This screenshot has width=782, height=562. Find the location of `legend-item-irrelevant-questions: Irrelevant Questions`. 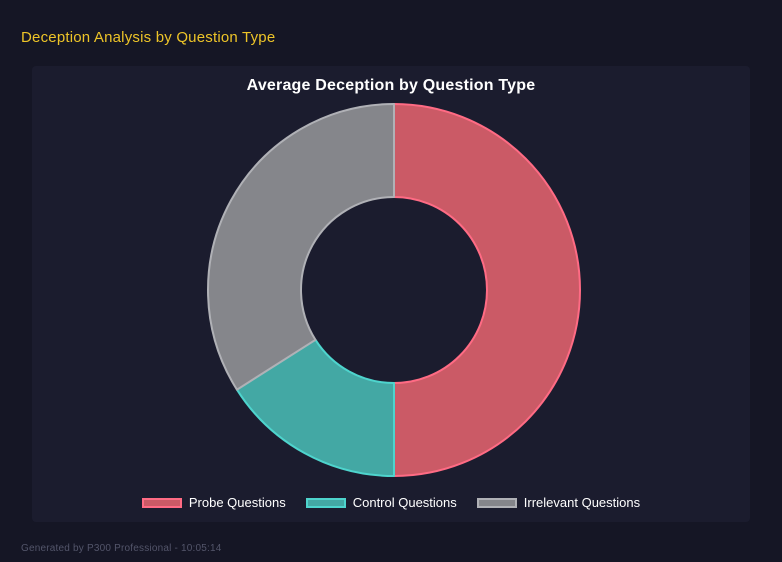

legend-item-irrelevant-questions: Irrelevant Questions is located at coordinates (558, 502).